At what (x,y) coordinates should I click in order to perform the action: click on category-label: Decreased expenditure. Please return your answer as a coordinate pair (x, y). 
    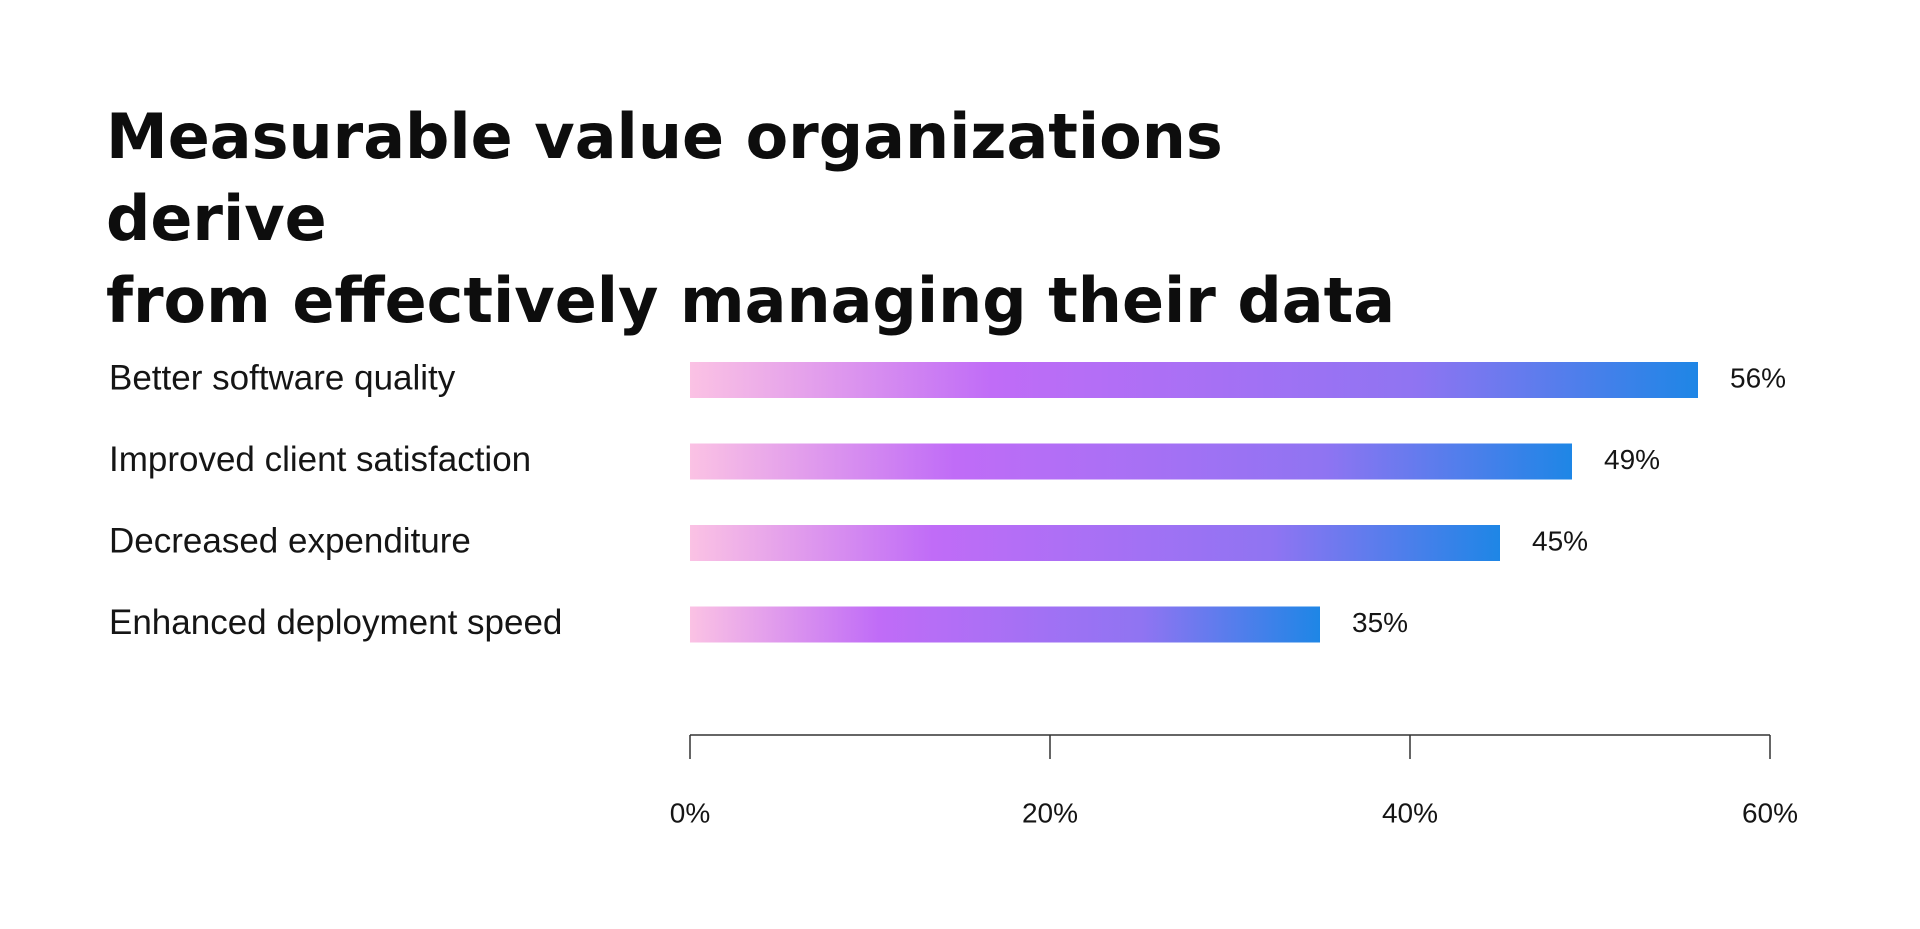
    Looking at the image, I should click on (290, 540).